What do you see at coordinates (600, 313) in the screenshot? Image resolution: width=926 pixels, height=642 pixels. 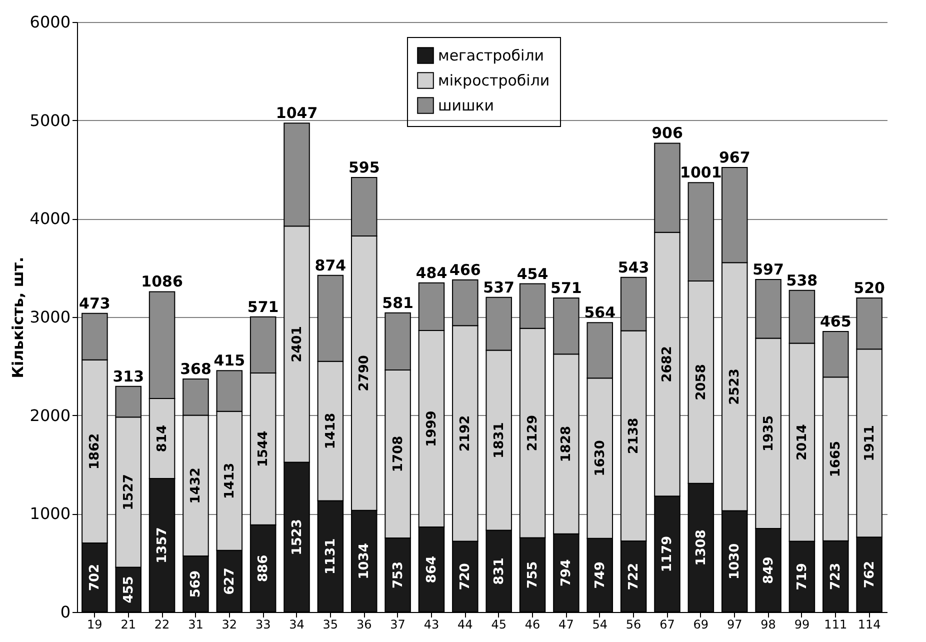 I see `data-label: 564` at bounding box center [600, 313].